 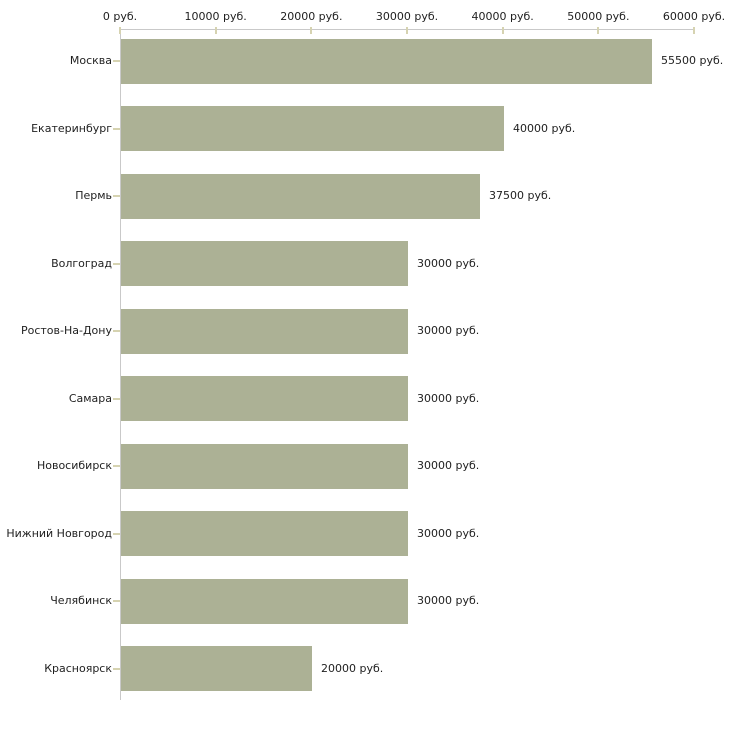 I want to click on category-label: Волгоград, so click(x=81, y=263).